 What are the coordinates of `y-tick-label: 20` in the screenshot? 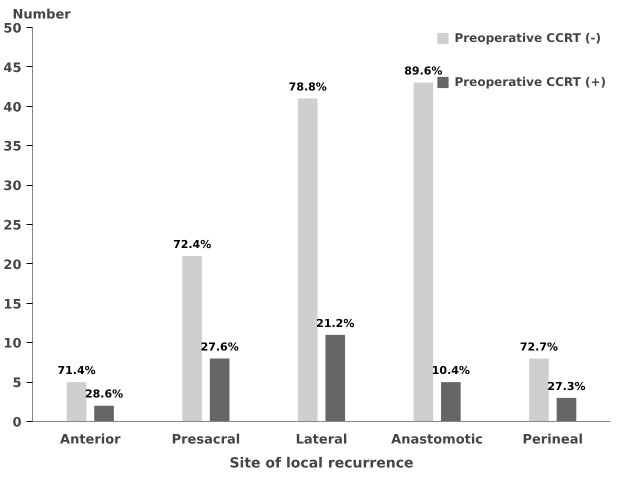 It's located at (12, 265).